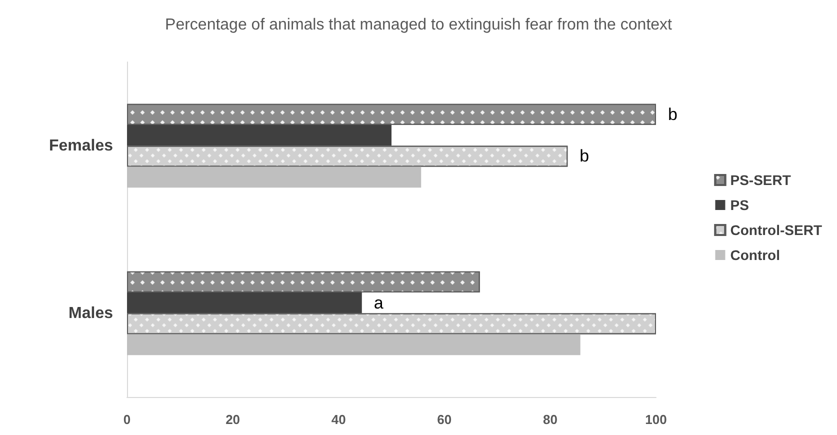 The width and height of the screenshot is (837, 435). I want to click on x-tick-label: 100, so click(656, 419).